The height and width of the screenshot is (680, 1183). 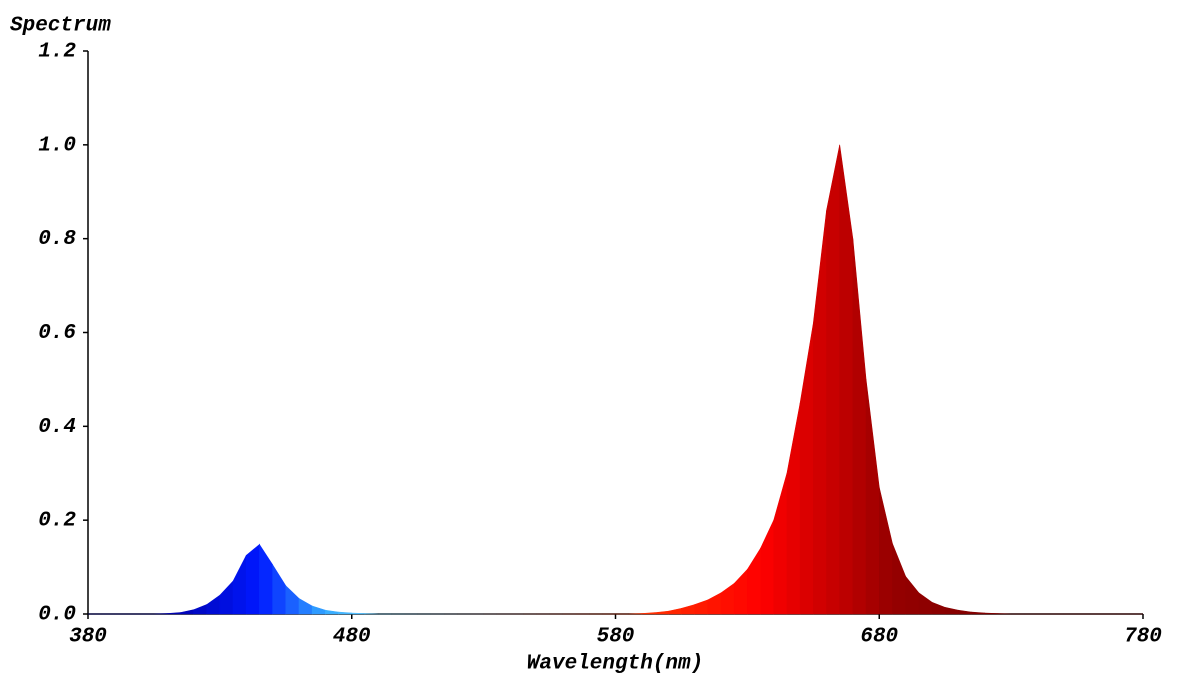 I want to click on y-tick-label: 0.6, so click(x=57, y=333).